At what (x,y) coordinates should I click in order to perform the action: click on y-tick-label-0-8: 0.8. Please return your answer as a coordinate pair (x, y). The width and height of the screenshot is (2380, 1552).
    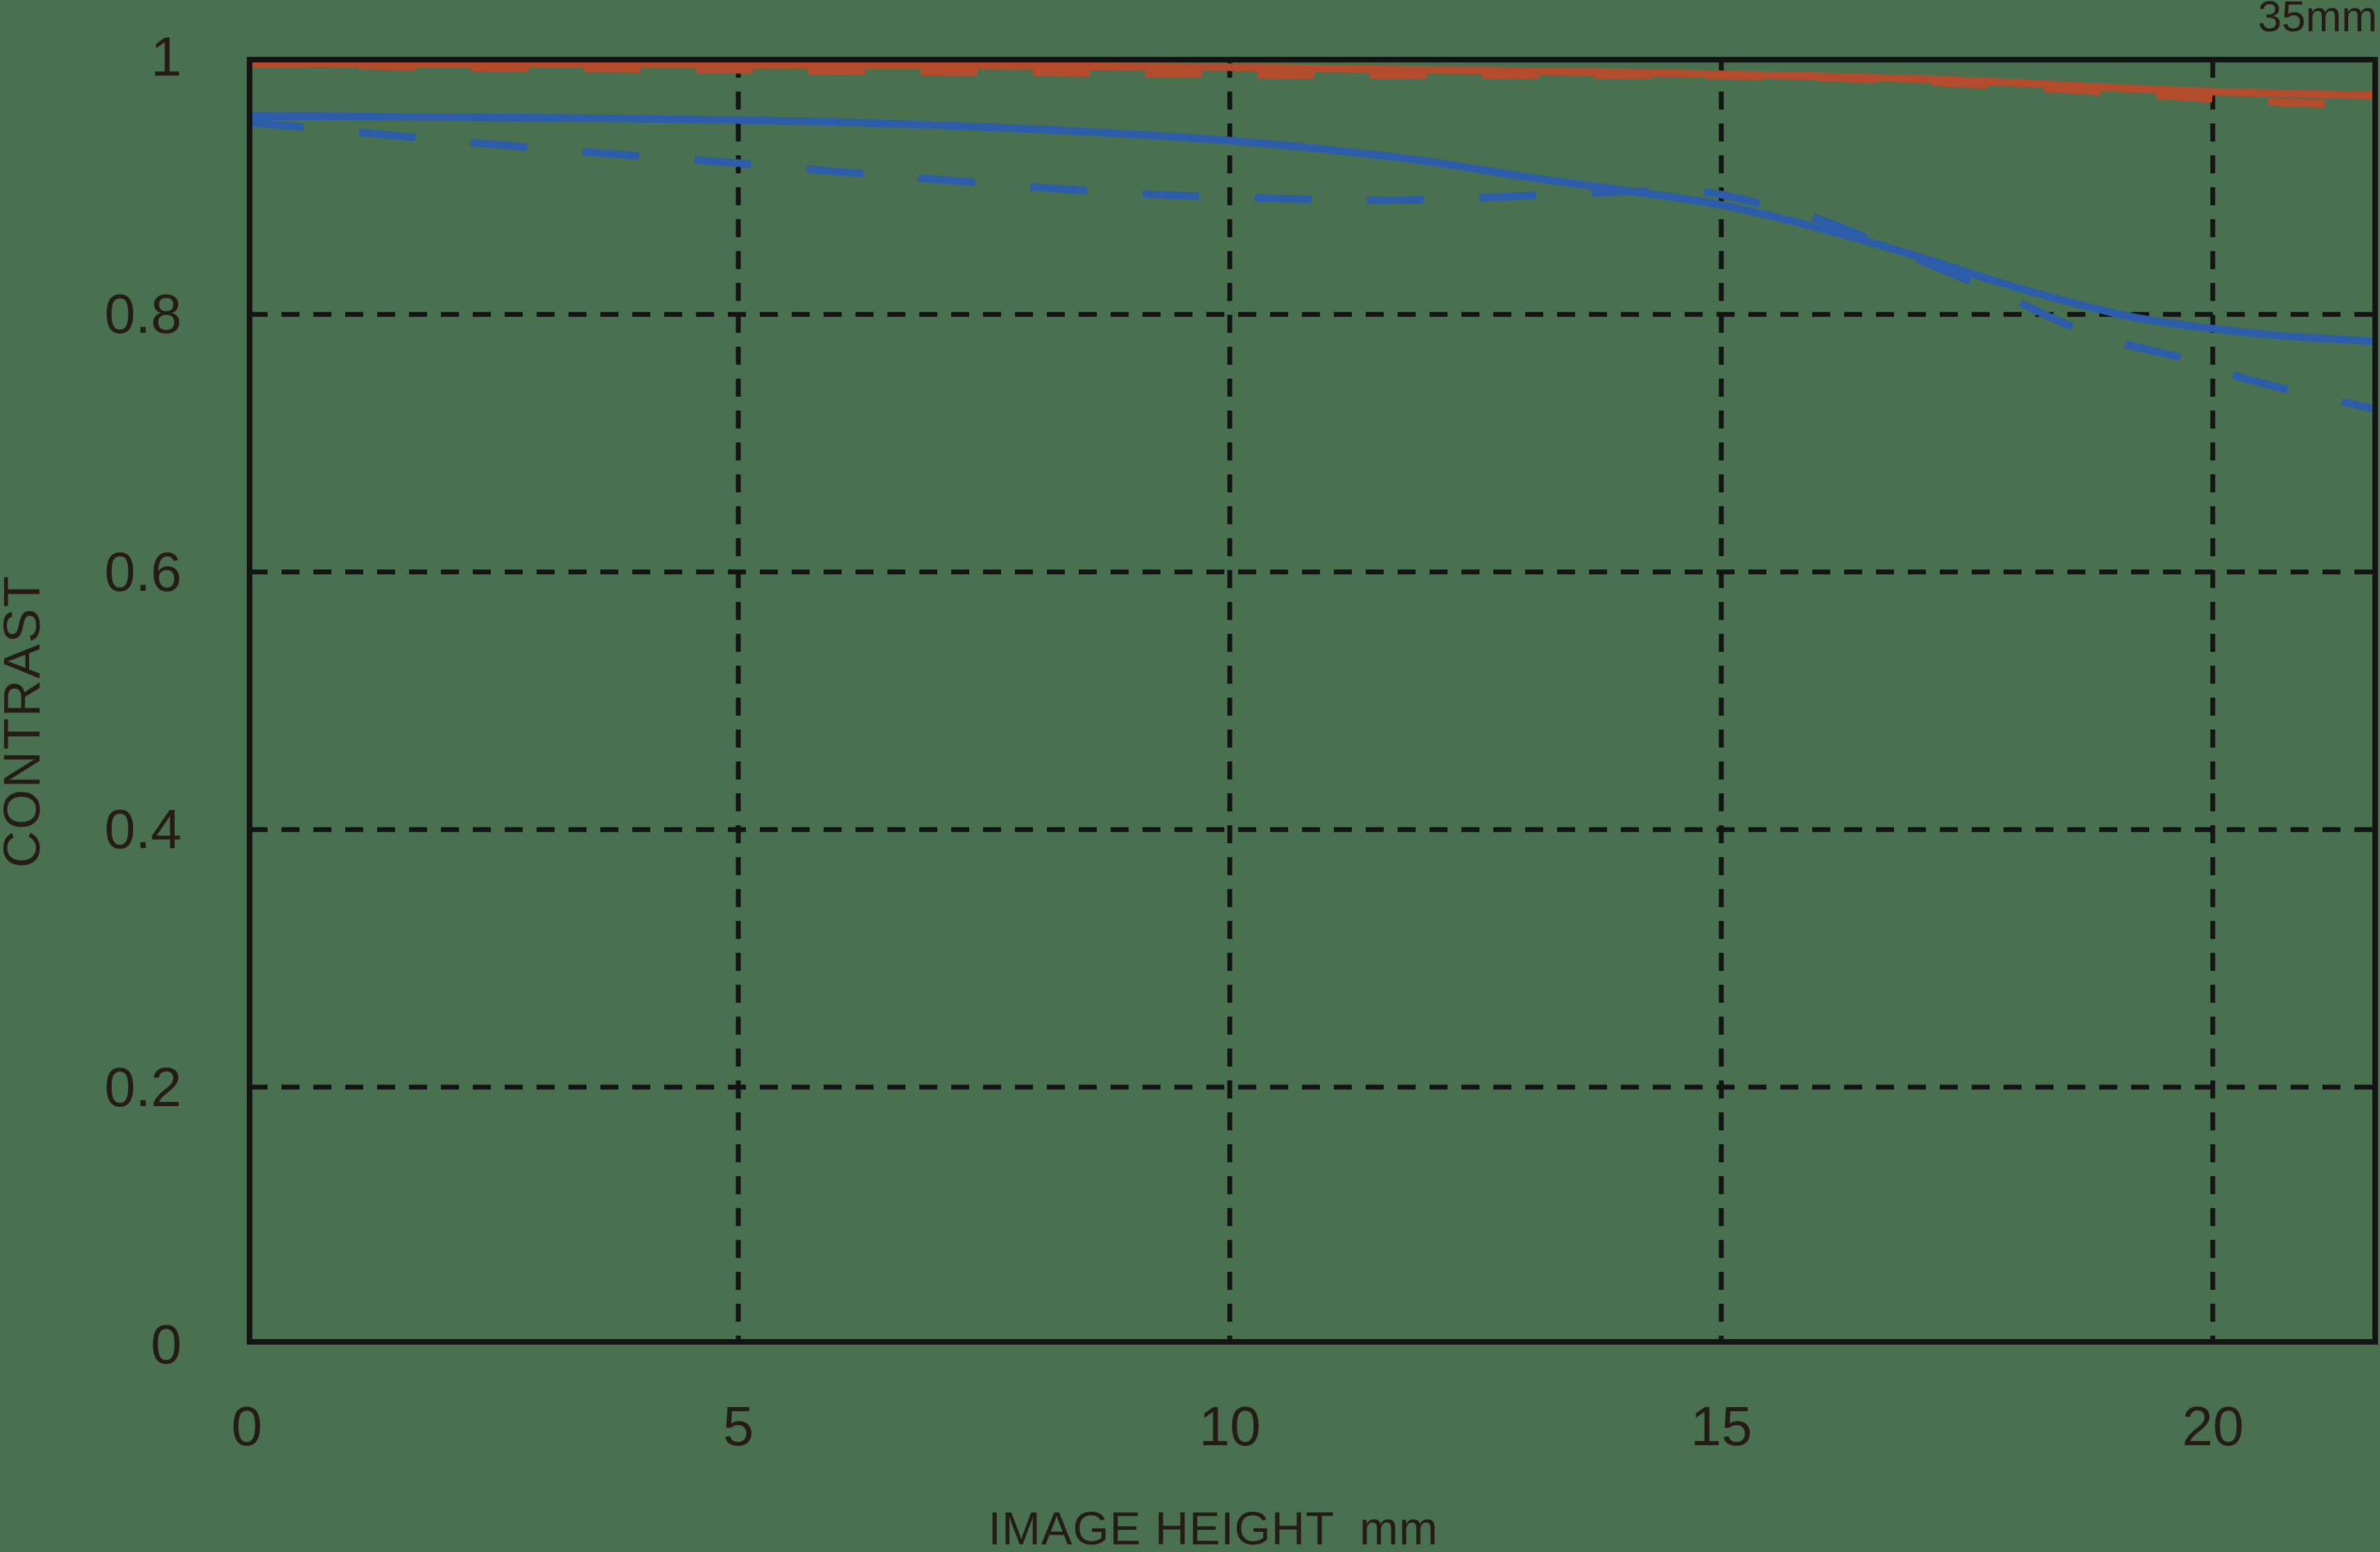
    Looking at the image, I should click on (143, 314).